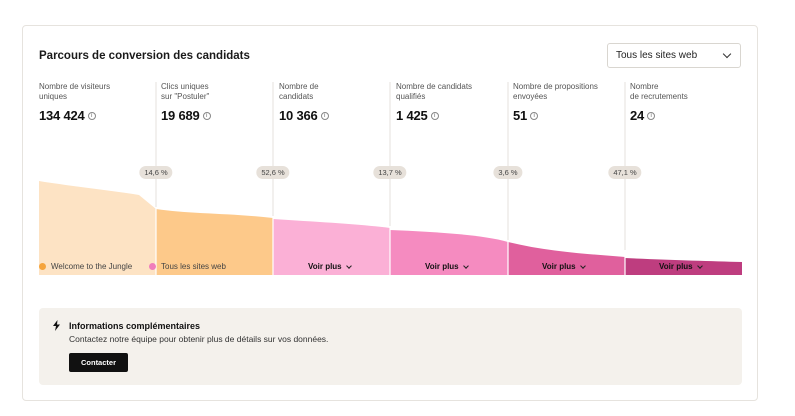 This screenshot has width=795, height=416. I want to click on conversion-rate-badge: 13,7 %, so click(390, 172).